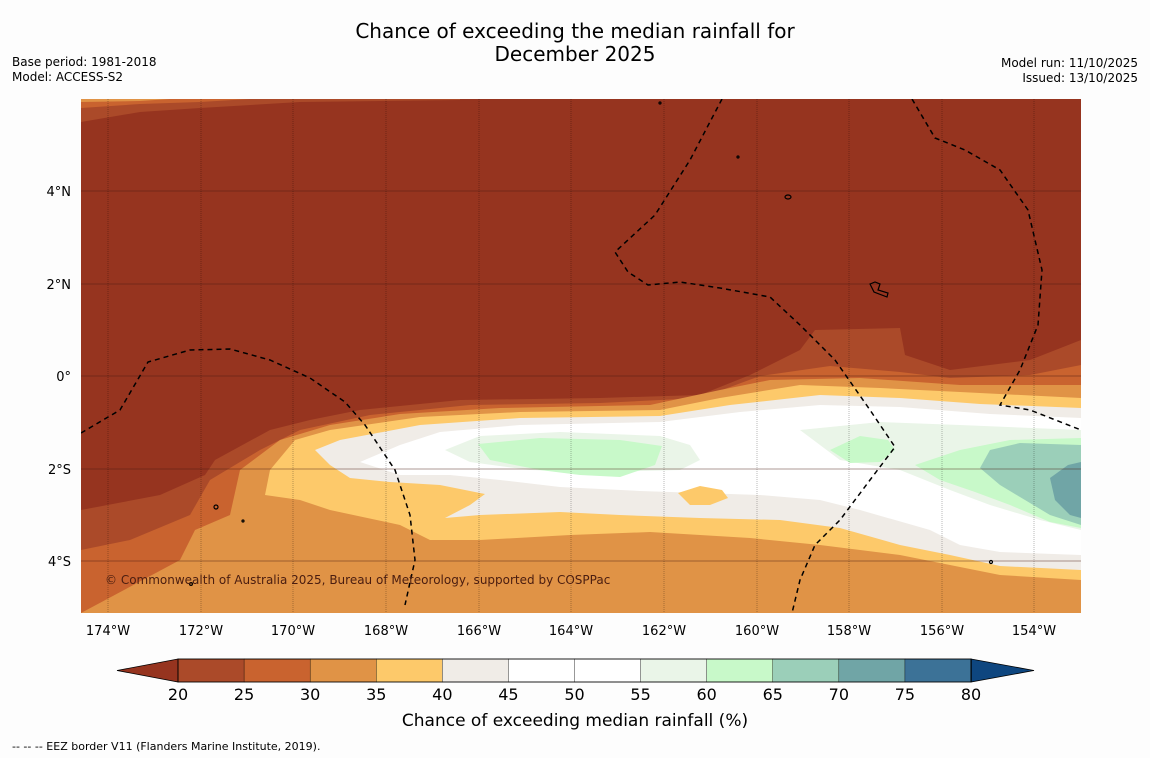  What do you see at coordinates (310, 694) in the screenshot?
I see `colorbar-tick-label: 30` at bounding box center [310, 694].